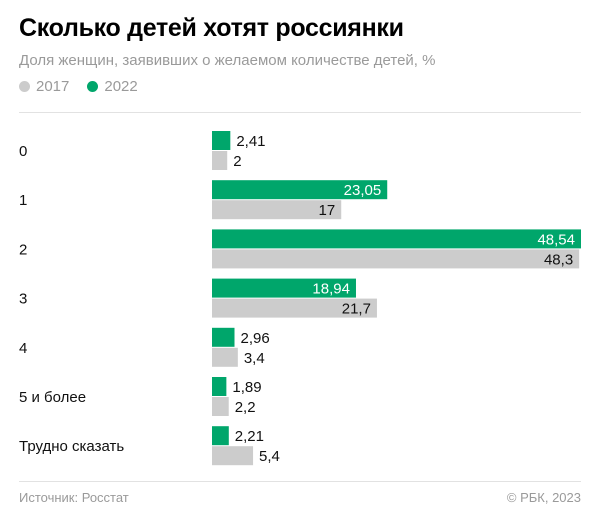 The height and width of the screenshot is (525, 600). I want to click on data-label-2022: 2,96, so click(255, 338).